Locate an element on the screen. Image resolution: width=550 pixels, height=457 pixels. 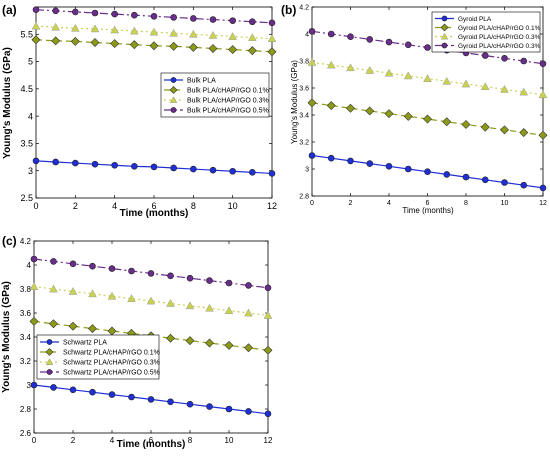
legend-label: Schwartz PLA is located at coordinates (85, 342).